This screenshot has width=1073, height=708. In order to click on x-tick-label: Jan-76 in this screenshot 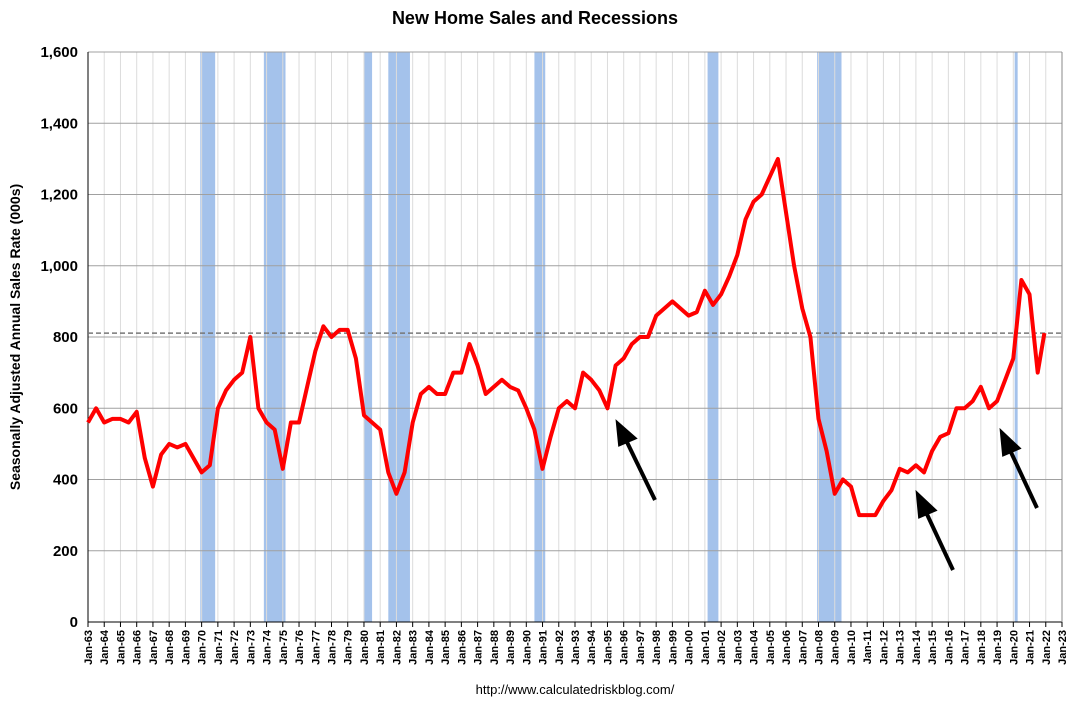, I will do `click(300, 647)`.